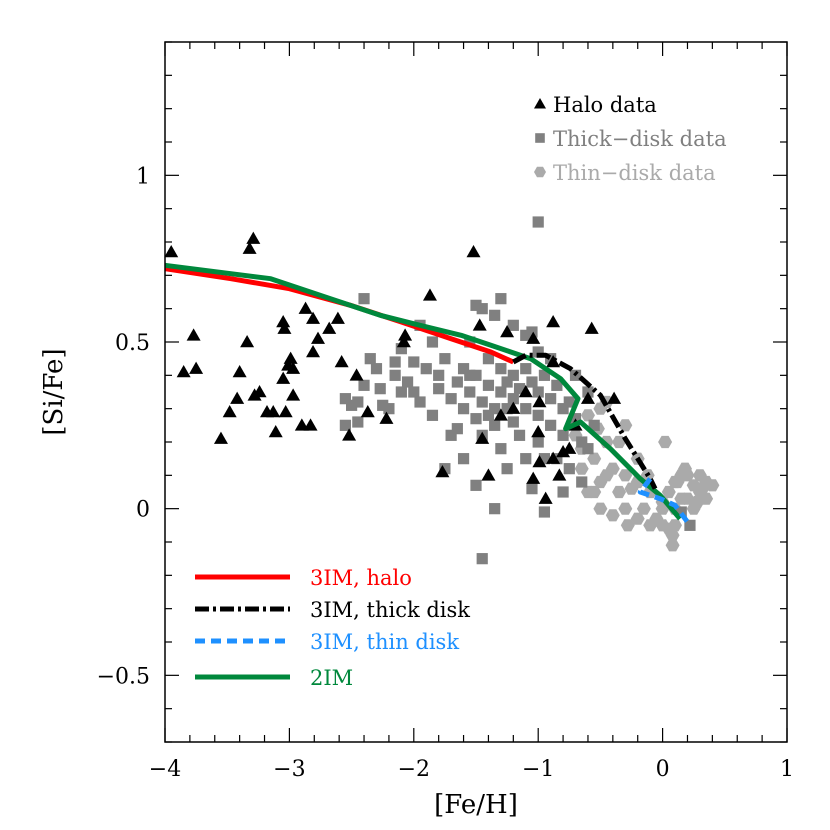  What do you see at coordinates (143, 176) in the screenshot?
I see `y-tick-label: 1` at bounding box center [143, 176].